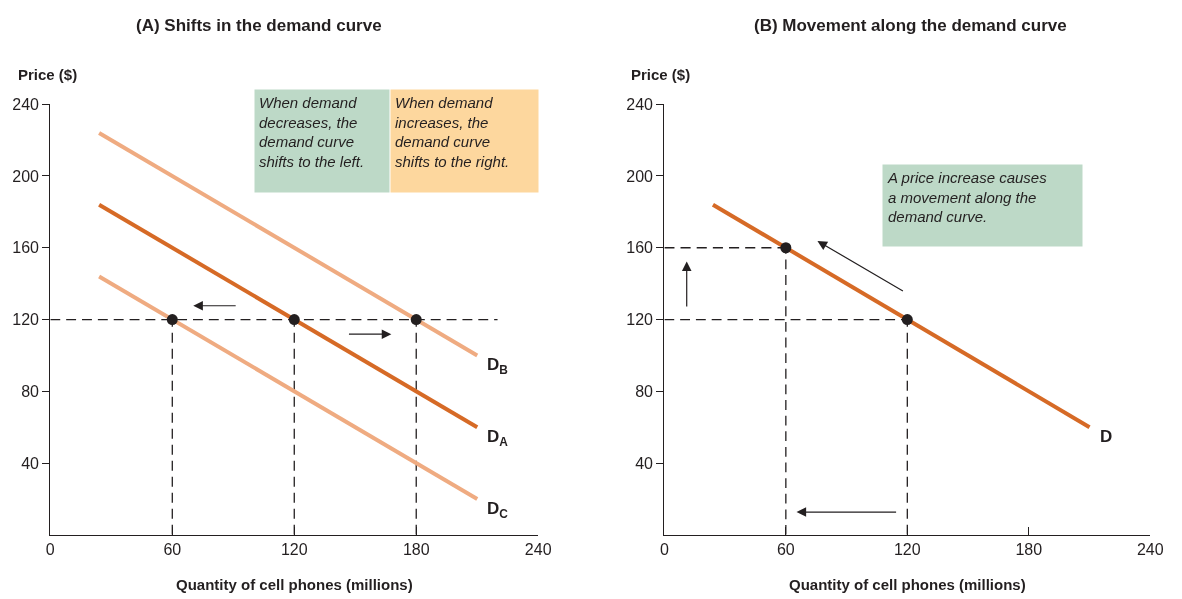 Image resolution: width=1182 pixels, height=599 pixels. Describe the element at coordinates (910, 25) in the screenshot. I see `chart-title: (B) Movement along the demand curve` at that location.